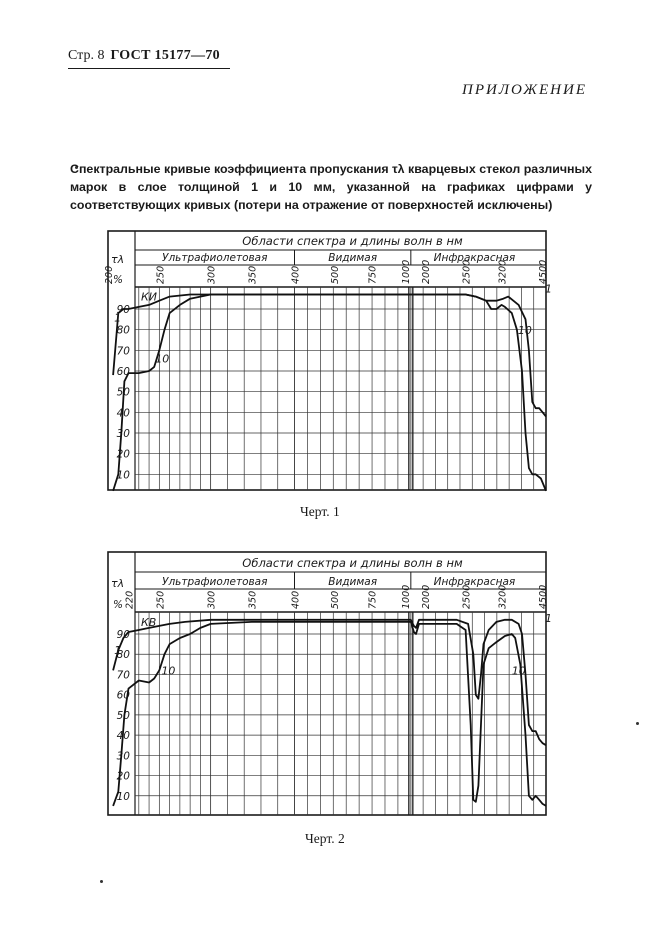  I want to click on chart-1-y-tick-label: 70, so click(124, 351).